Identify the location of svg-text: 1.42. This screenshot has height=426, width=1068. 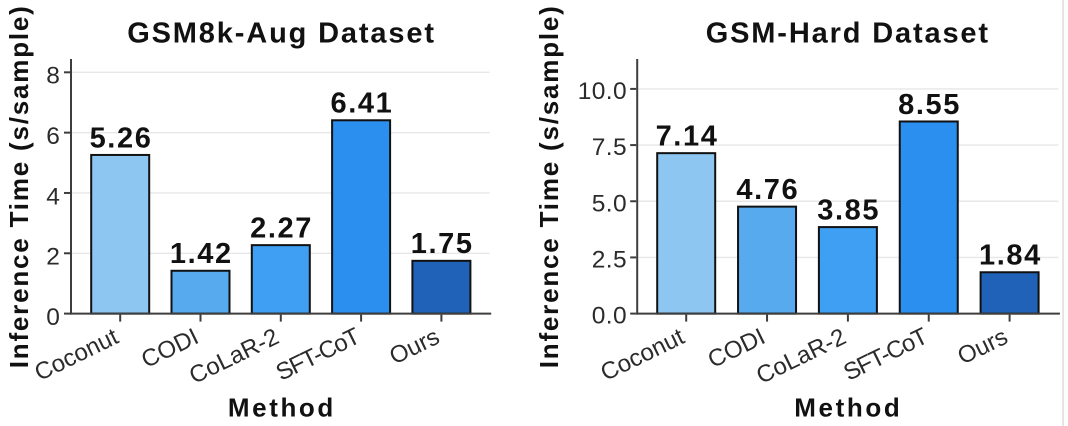
(201, 254).